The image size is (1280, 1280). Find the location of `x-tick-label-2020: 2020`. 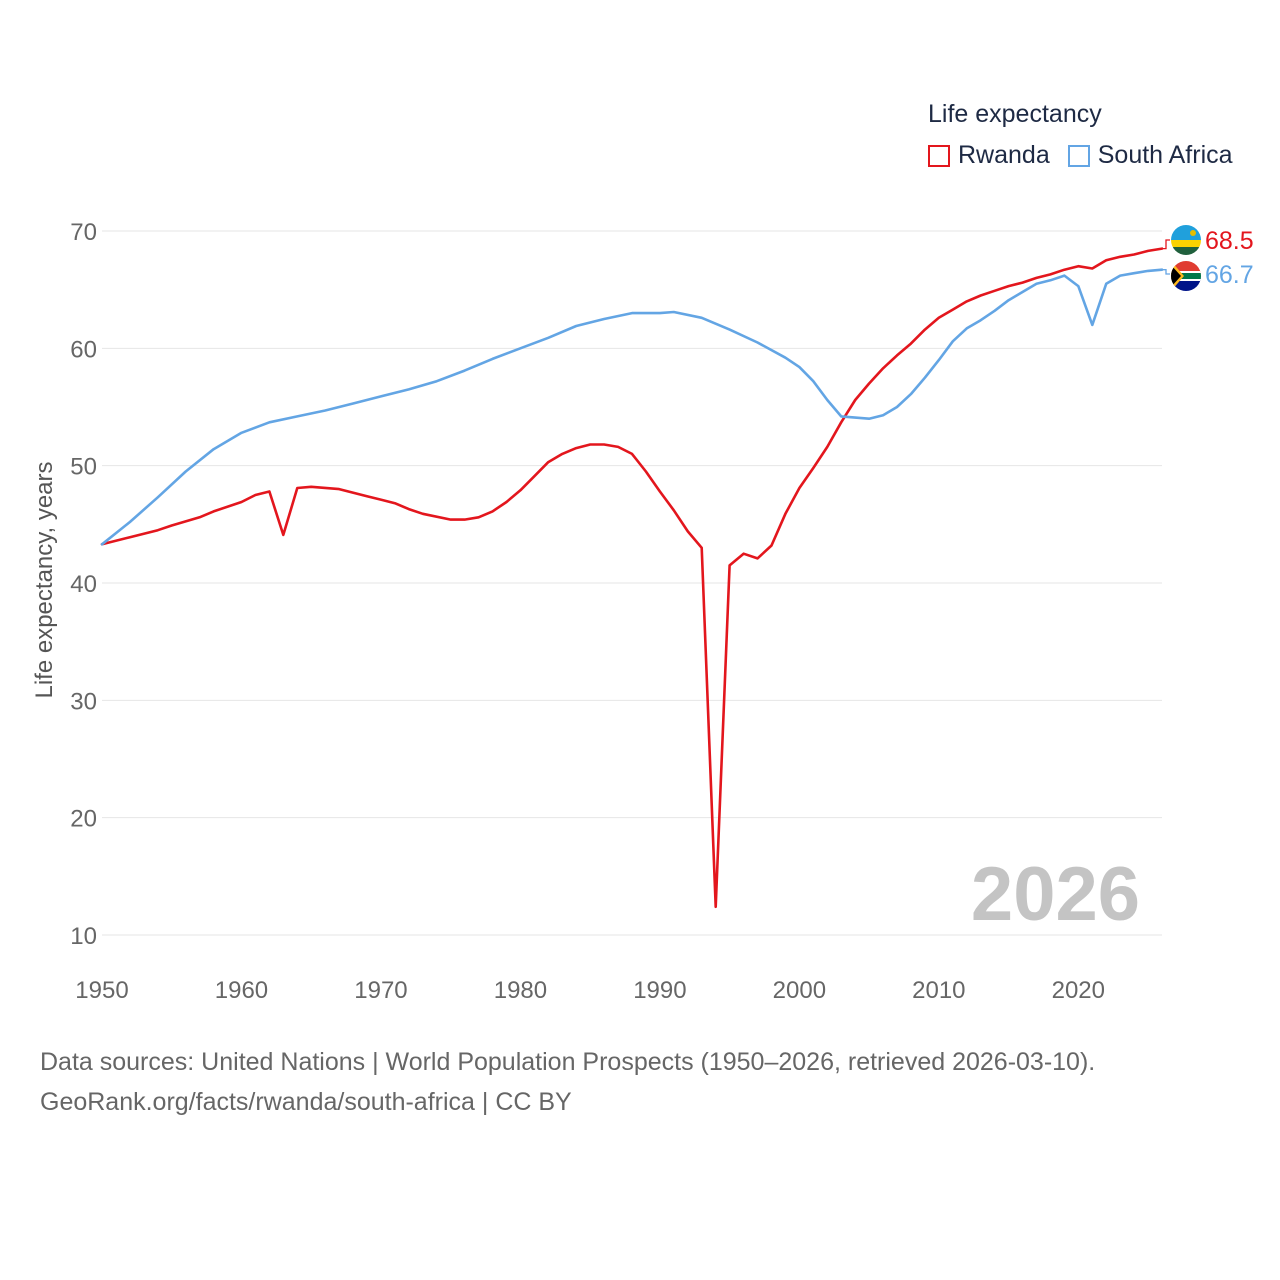

x-tick-label-2020: 2020 is located at coordinates (1078, 990).